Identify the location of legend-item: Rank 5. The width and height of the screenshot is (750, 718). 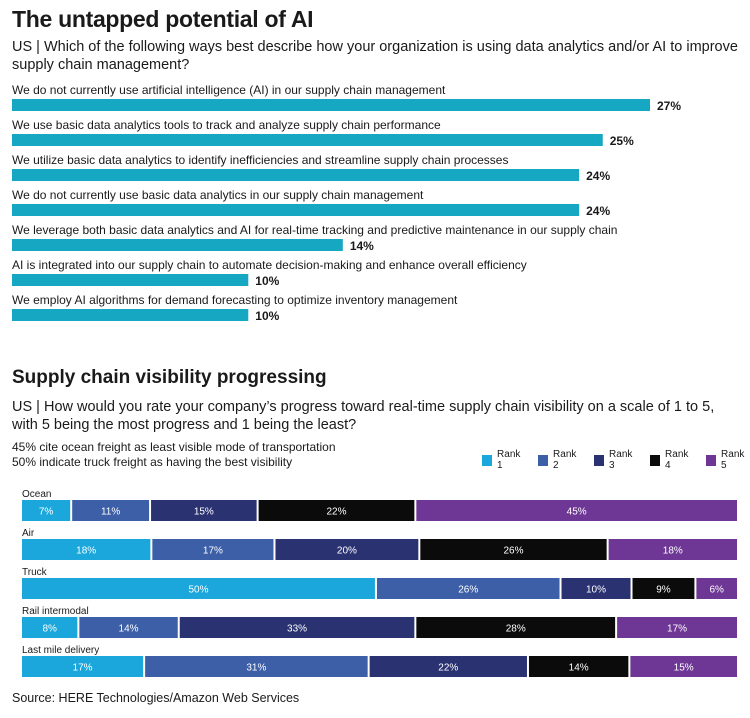
(728, 460).